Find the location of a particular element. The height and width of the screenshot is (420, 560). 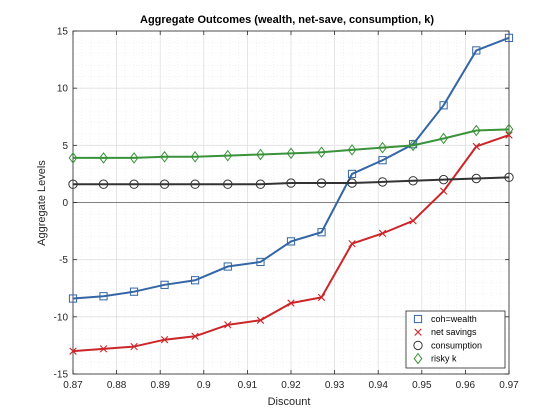

legend: coh=wealth net savings consumption risky k is located at coordinates (455, 339).